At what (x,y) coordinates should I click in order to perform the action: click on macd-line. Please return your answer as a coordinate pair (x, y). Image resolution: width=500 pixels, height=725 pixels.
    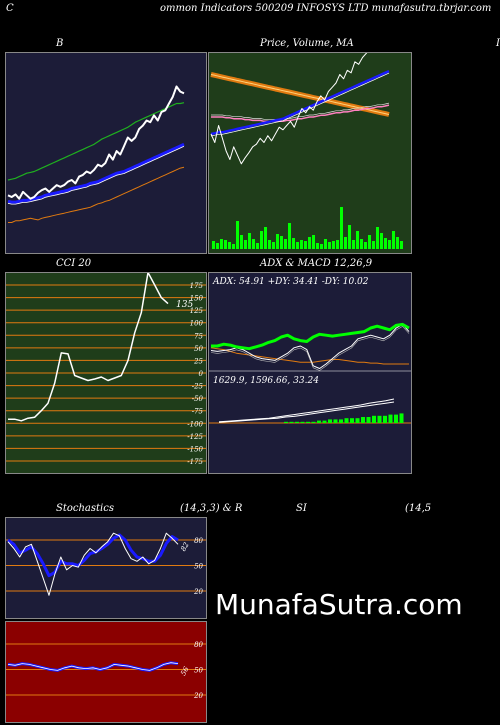
    Looking at the image, I should click on (306, 410).